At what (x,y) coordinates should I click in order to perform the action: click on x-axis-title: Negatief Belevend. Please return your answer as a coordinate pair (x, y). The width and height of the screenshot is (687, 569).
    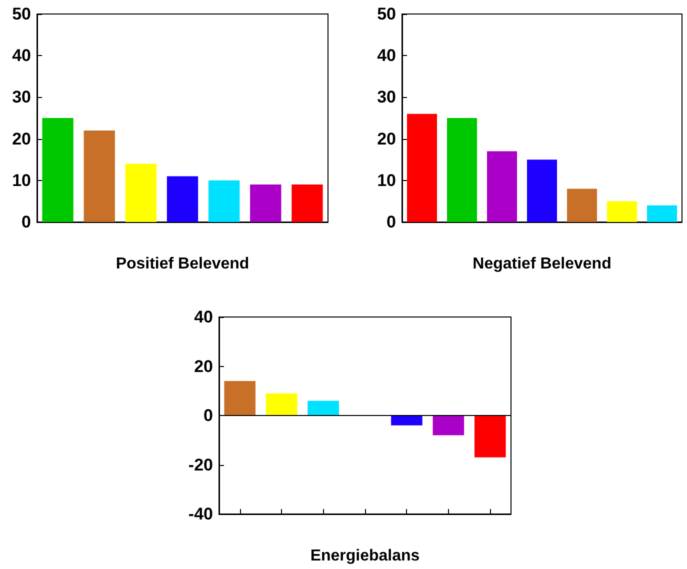
    Looking at the image, I should click on (542, 264).